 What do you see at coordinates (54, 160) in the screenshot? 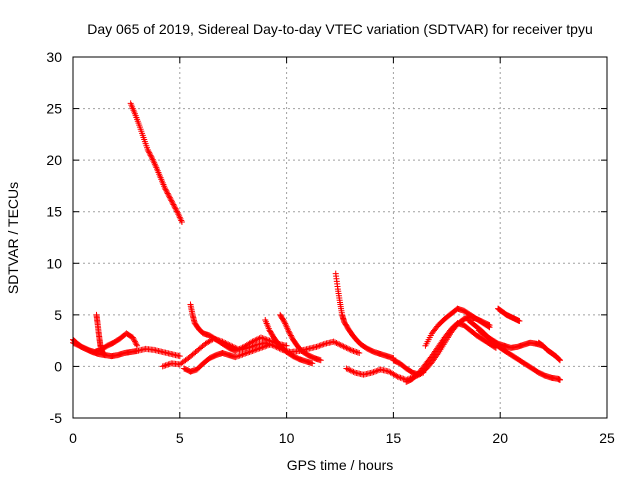
I see `y-tick-label: 20` at bounding box center [54, 160].